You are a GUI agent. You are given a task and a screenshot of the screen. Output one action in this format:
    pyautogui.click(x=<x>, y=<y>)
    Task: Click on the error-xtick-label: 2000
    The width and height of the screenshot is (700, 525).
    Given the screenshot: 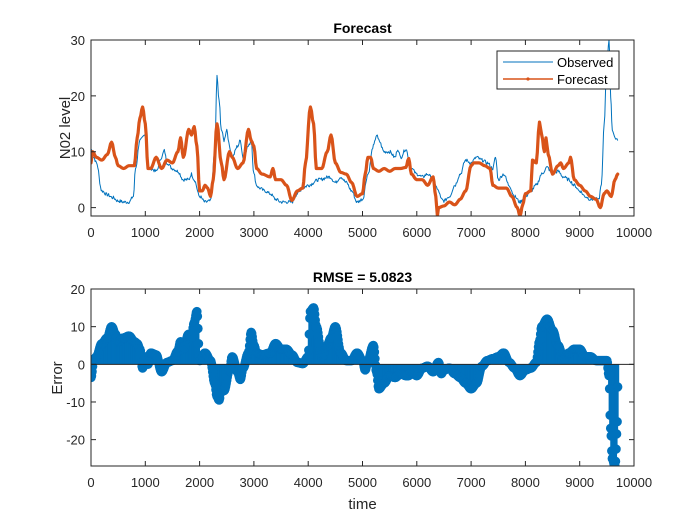 What is the action you would take?
    pyautogui.click(x=199, y=482)
    